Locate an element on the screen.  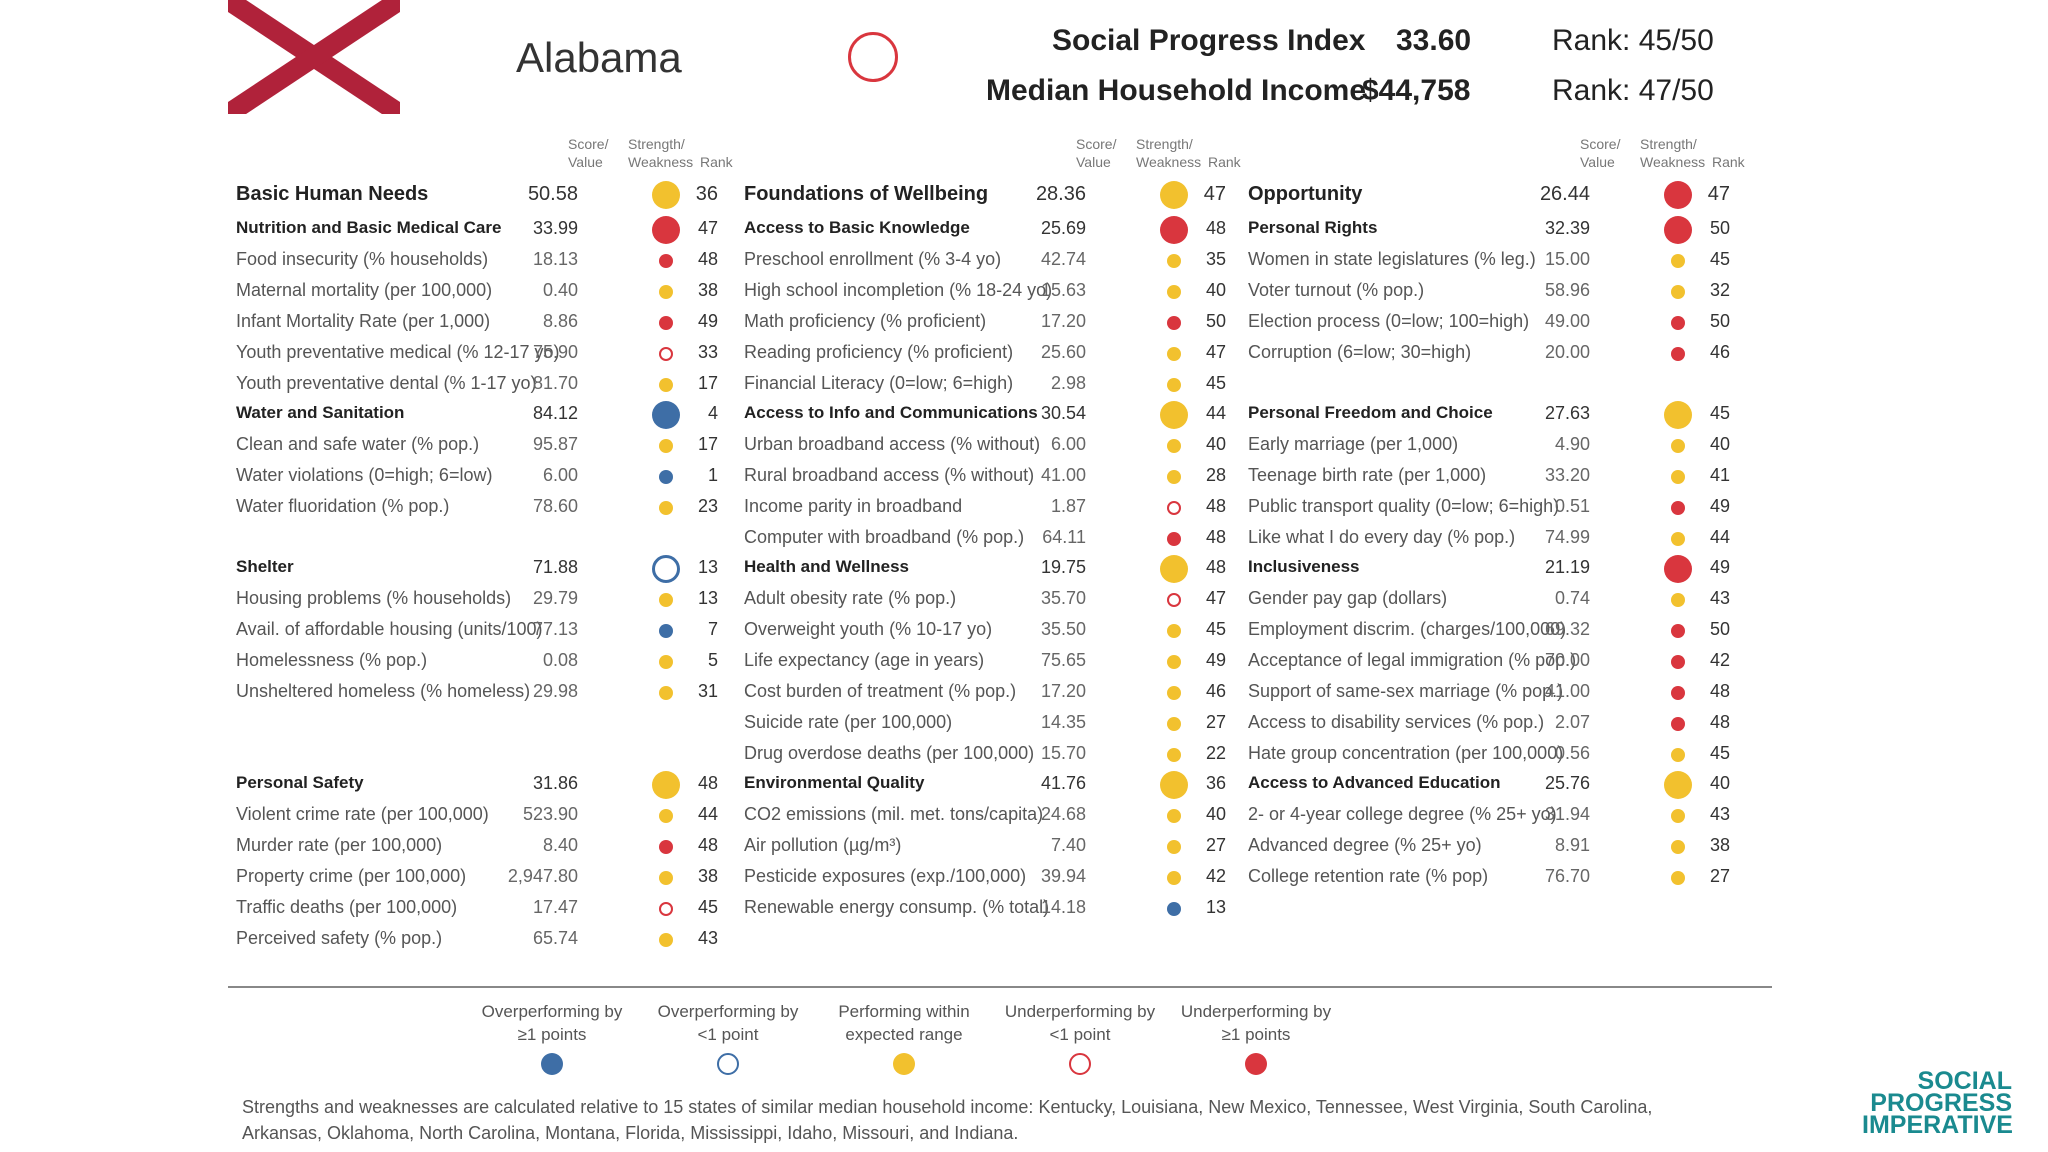
indicator-row: Overweight youth (% 10-17 yo) 35.50 45 is located at coordinates (986, 630).